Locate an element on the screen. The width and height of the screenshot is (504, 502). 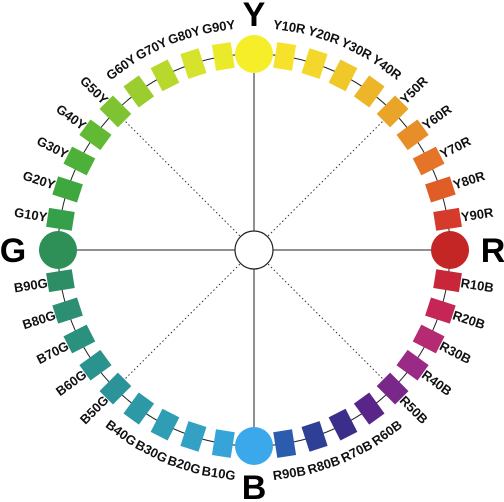
hue-swatch-b90g is located at coordinates (60, 281).